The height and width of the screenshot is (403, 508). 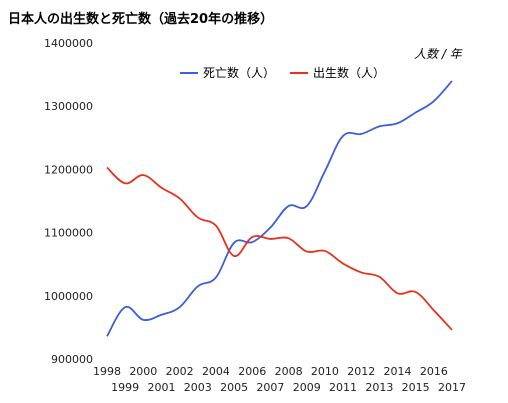 I want to click on chart-title: 日本人の出生数と死亡数（過去20年の推移）, so click(x=140, y=19).